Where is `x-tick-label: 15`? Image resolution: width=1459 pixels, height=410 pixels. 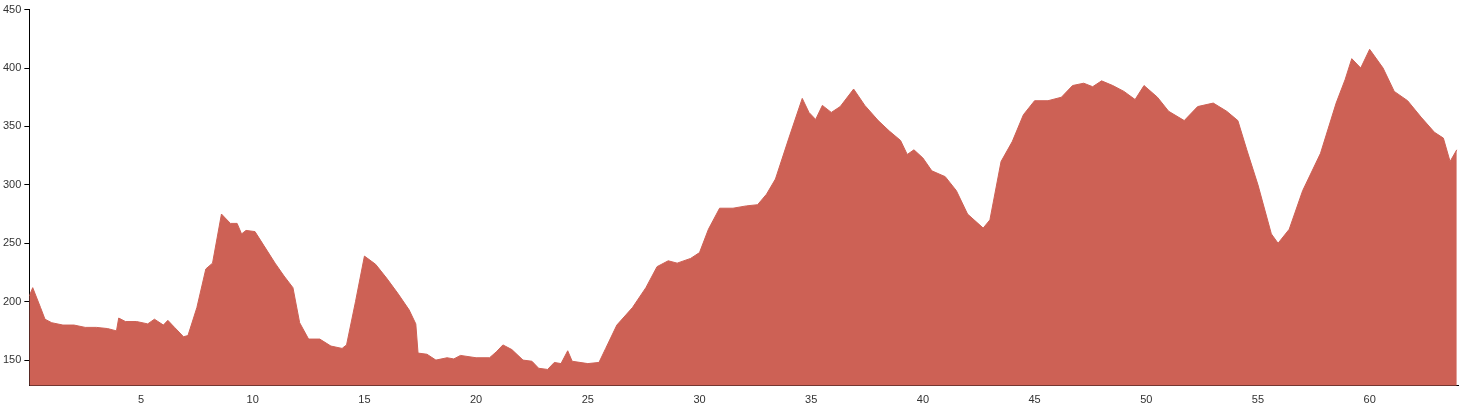 x-tick-label: 15 is located at coordinates (364, 399).